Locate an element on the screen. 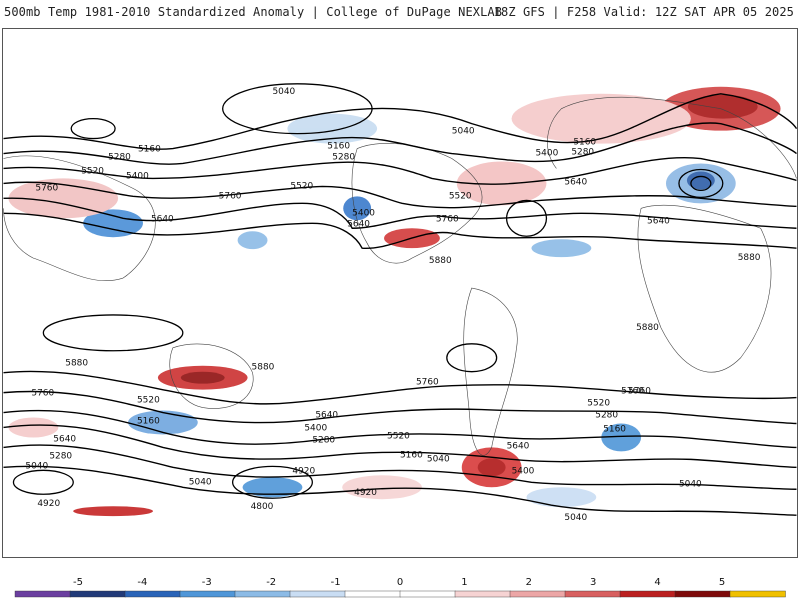  color-scale-tick-label: -5 is located at coordinates (78, 582).